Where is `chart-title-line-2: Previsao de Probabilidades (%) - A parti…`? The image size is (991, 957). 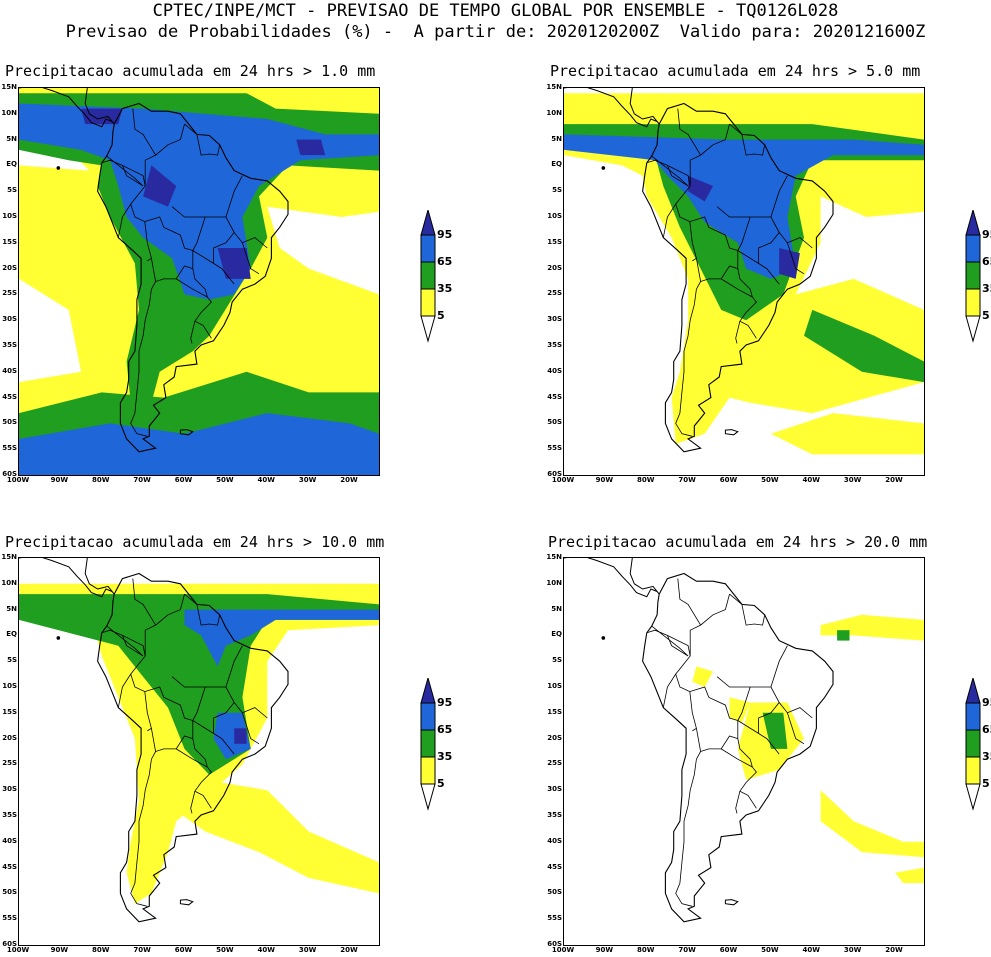 chart-title-line-2: Previsao de Probabilidades (%) - A parti… is located at coordinates (495, 32).